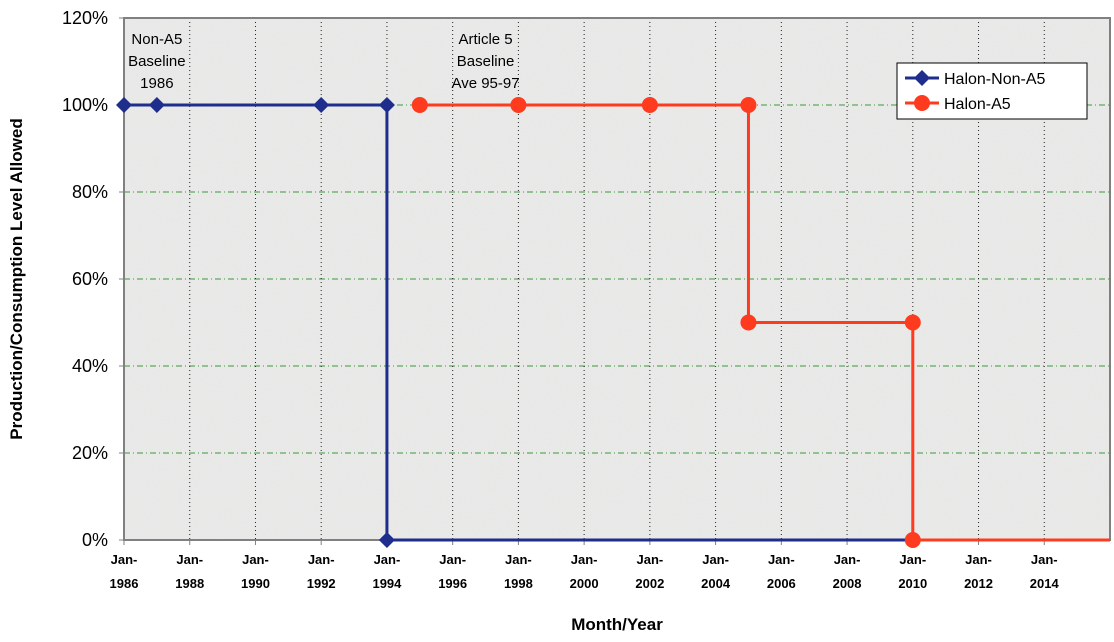 This screenshot has width=1114, height=642. I want to click on x-tick-label: Jan-2004, so click(716, 571).